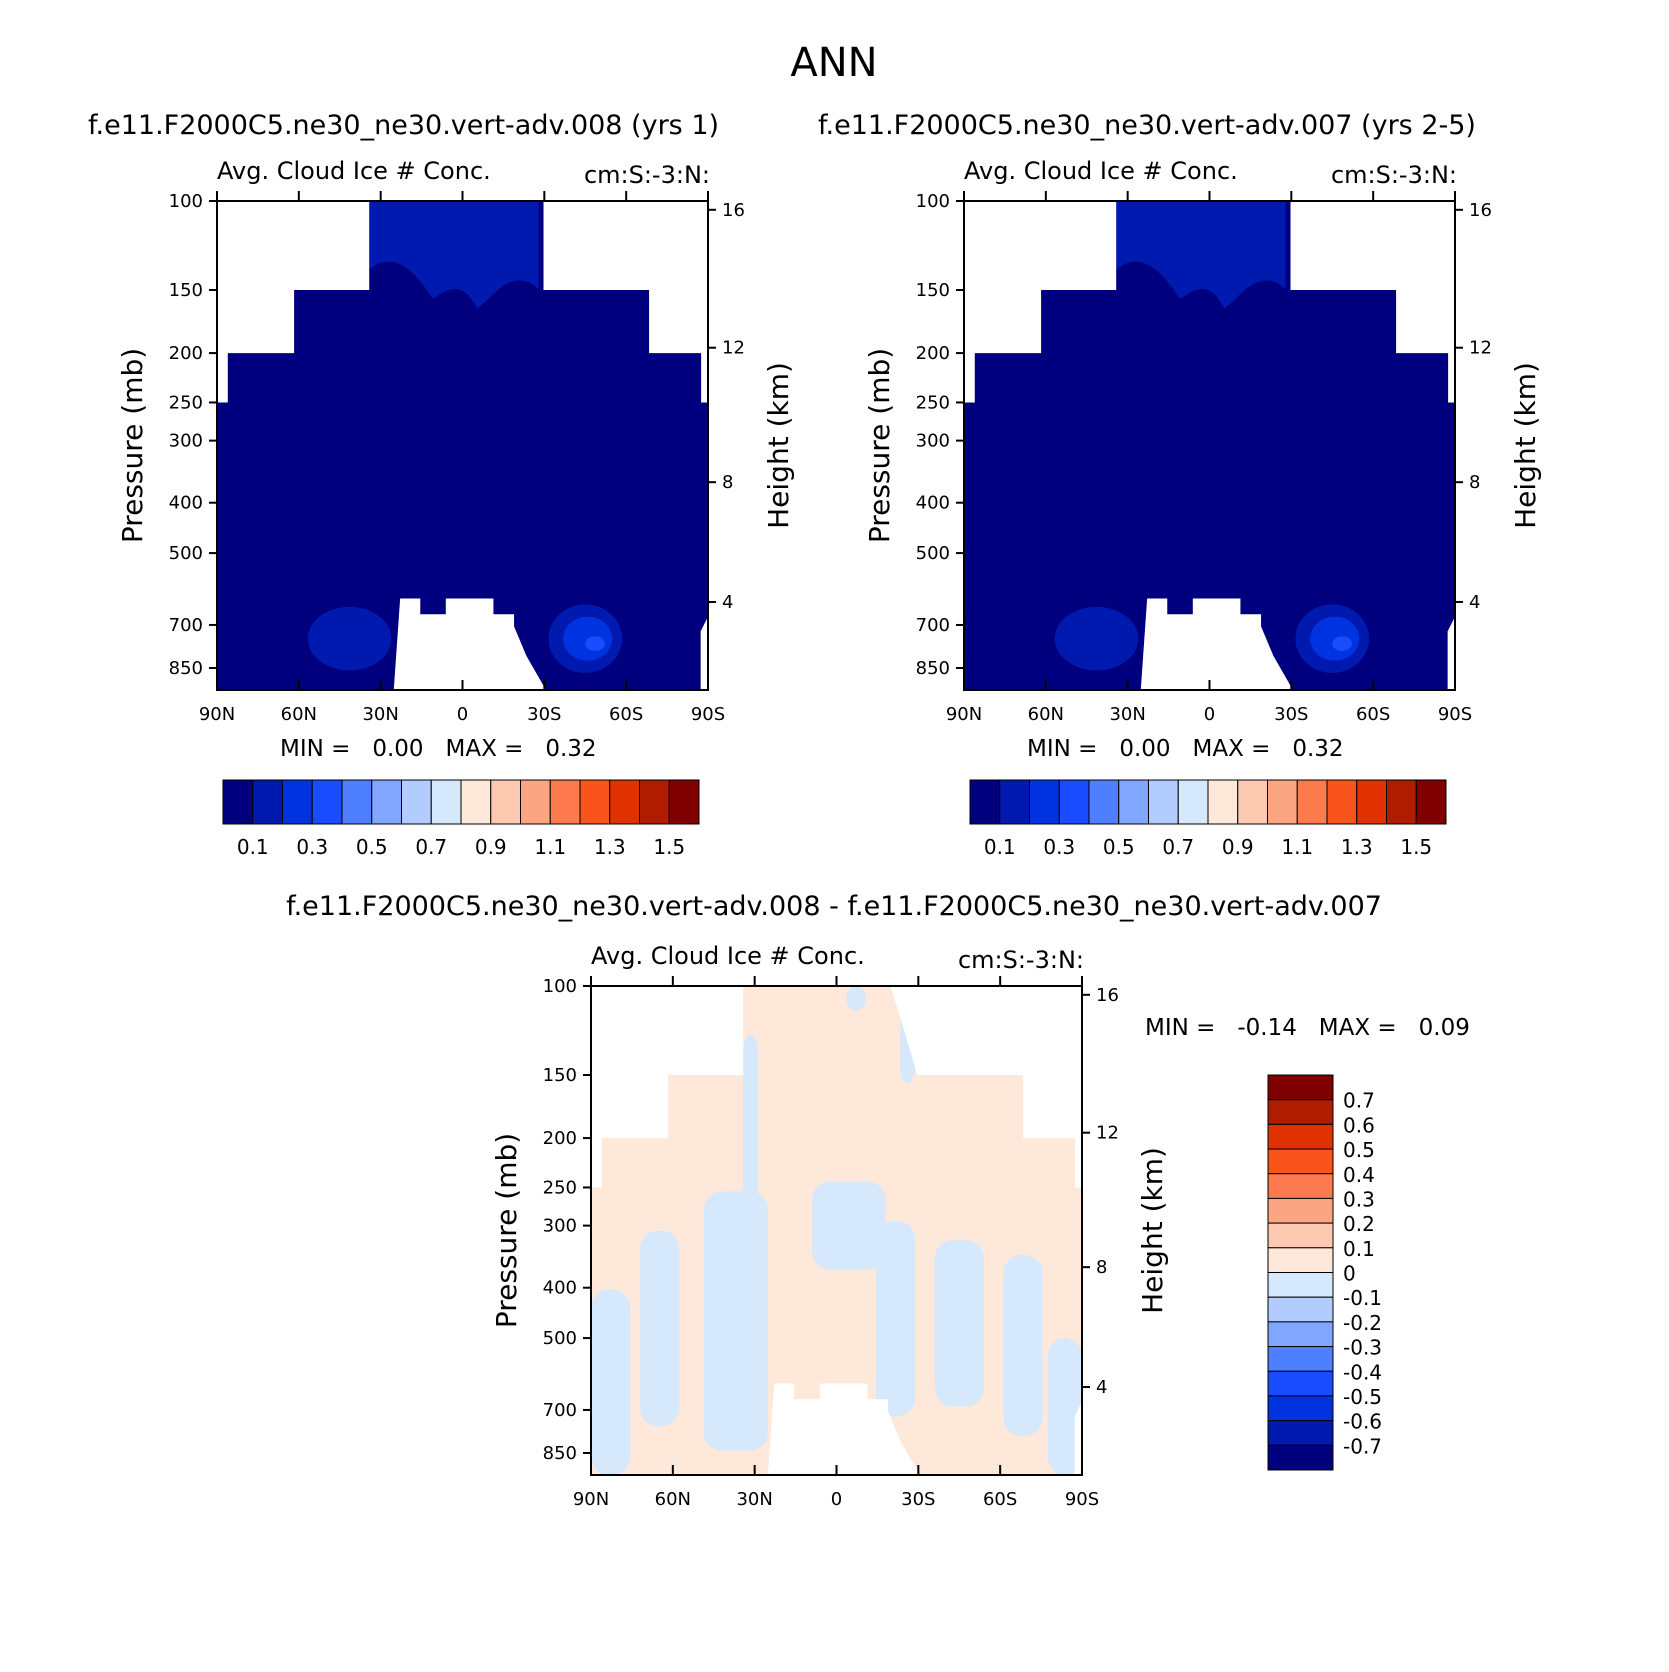 The height and width of the screenshot is (1672, 1669). I want to click on colorbar-label: 0.9, so click(1238, 847).